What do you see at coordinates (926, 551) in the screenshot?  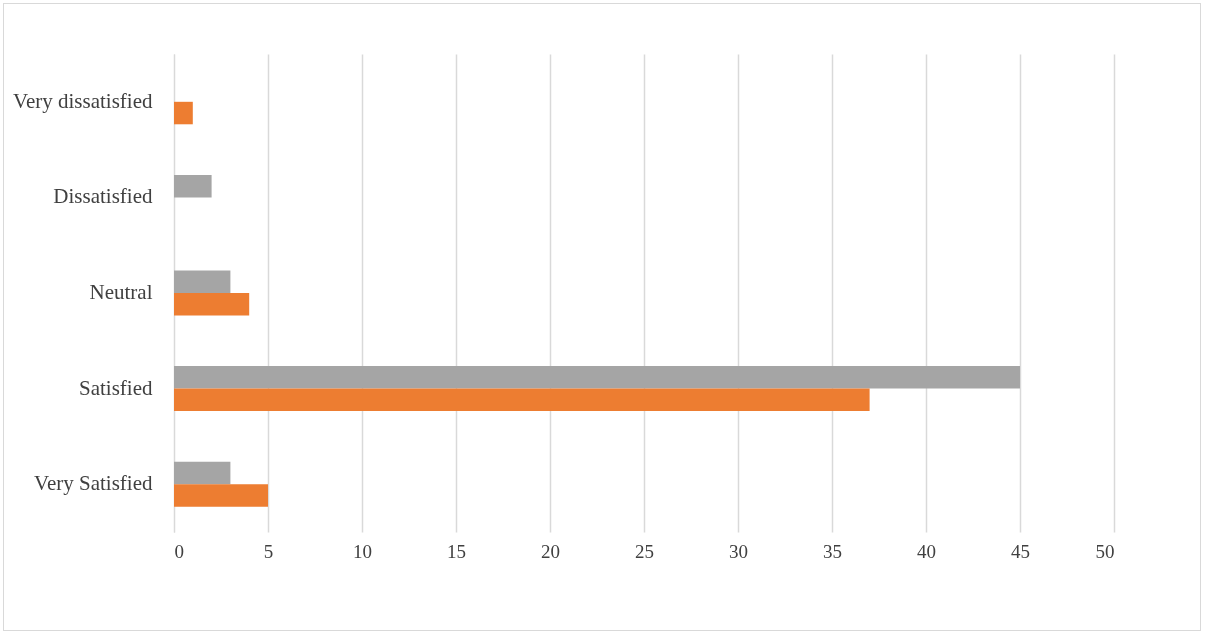 I see `x-tick-label: 40` at bounding box center [926, 551].